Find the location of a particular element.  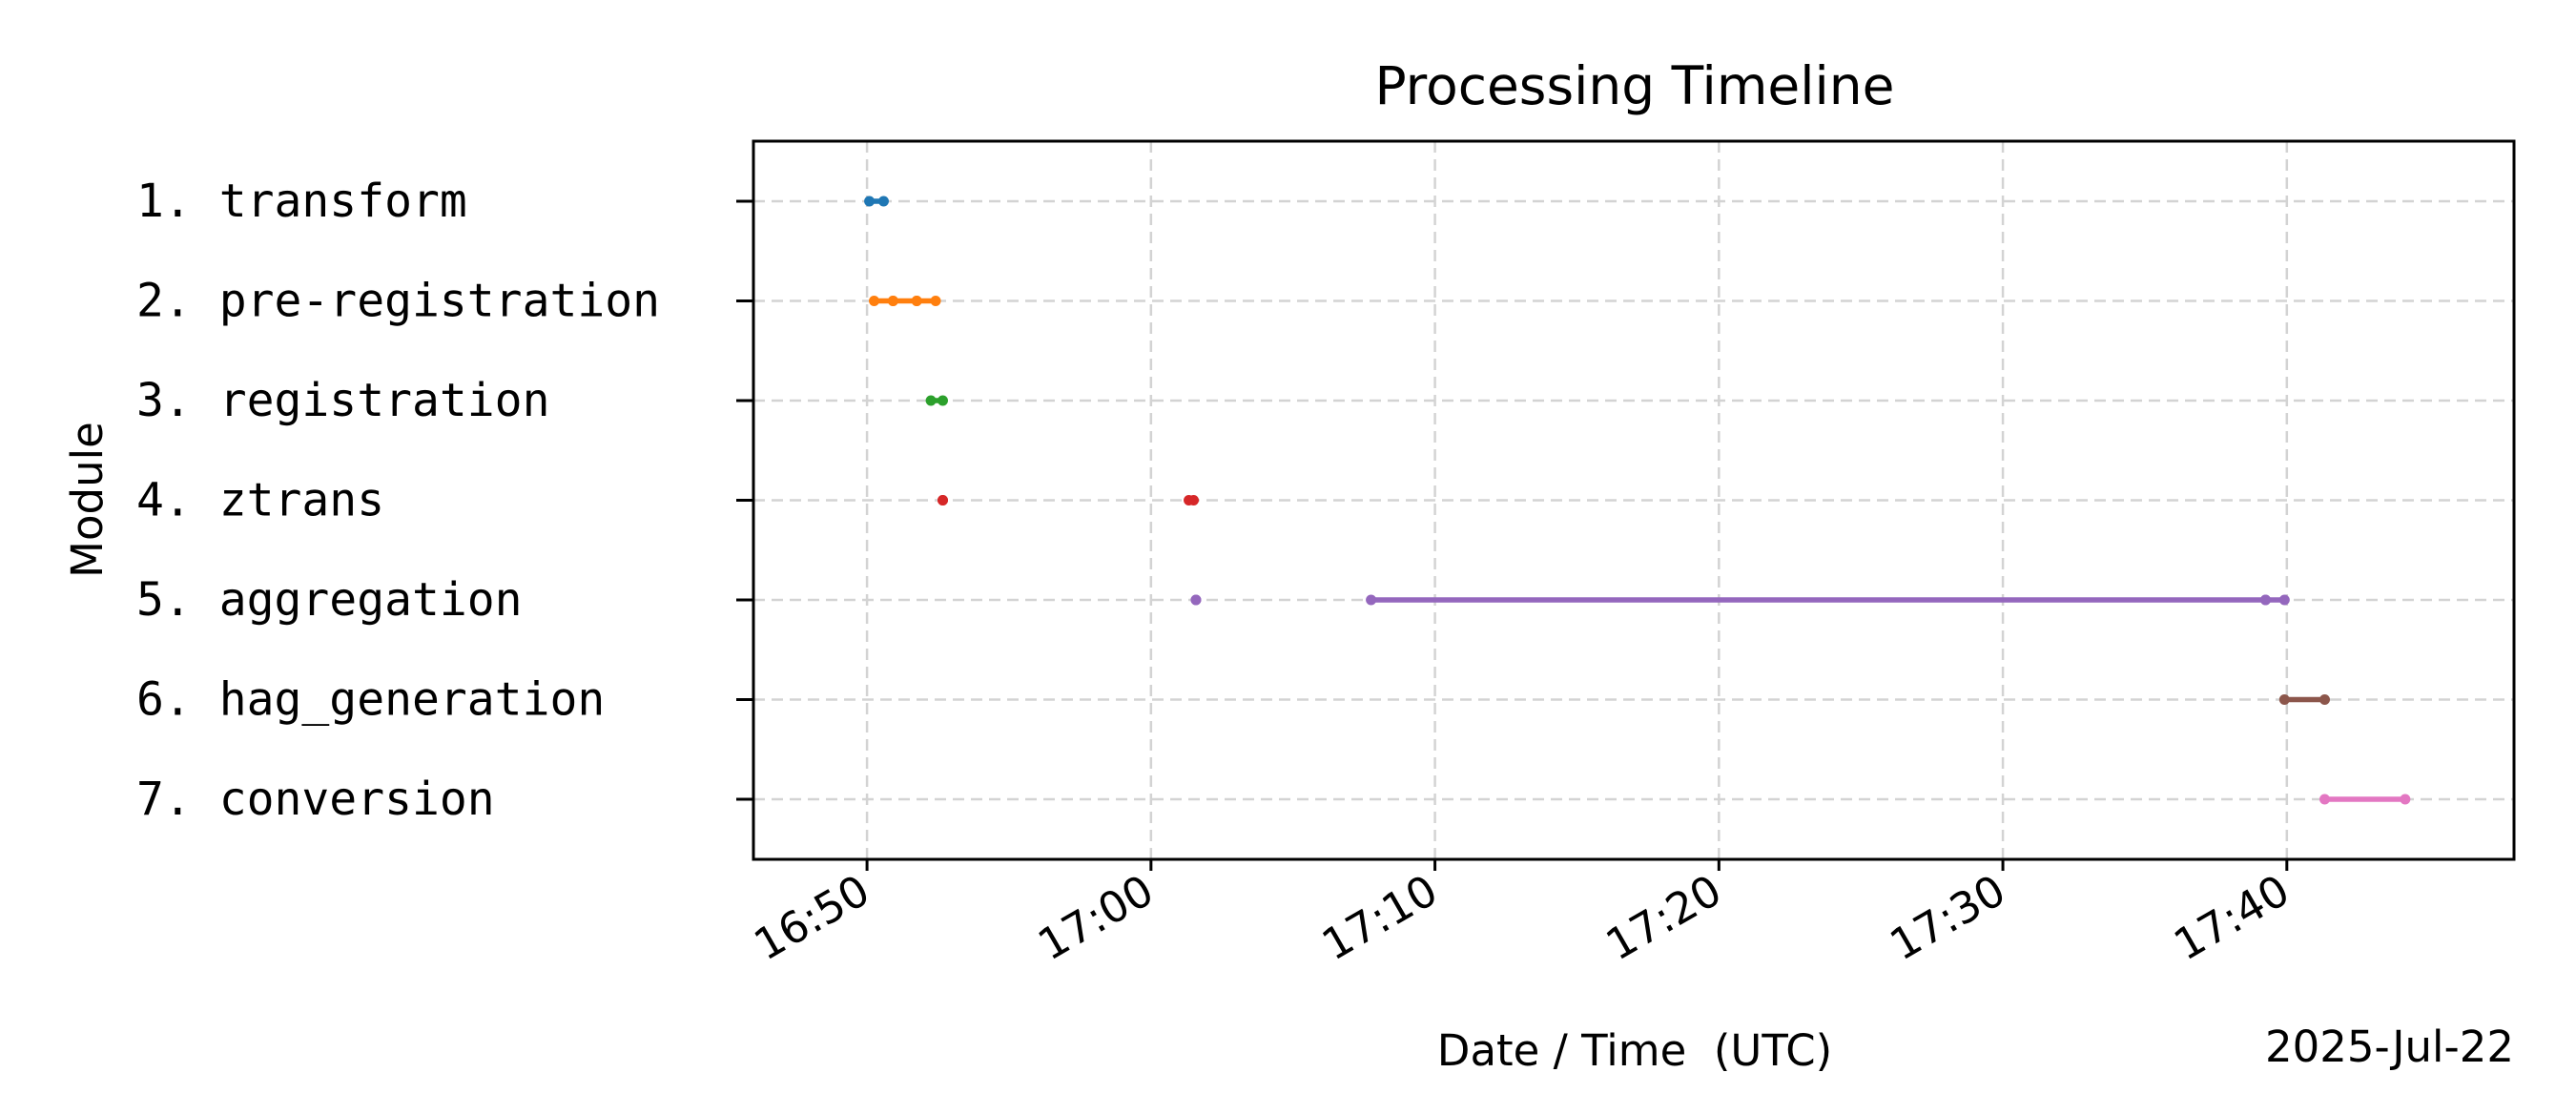

module-label: 4. ztrans is located at coordinates (260, 500).